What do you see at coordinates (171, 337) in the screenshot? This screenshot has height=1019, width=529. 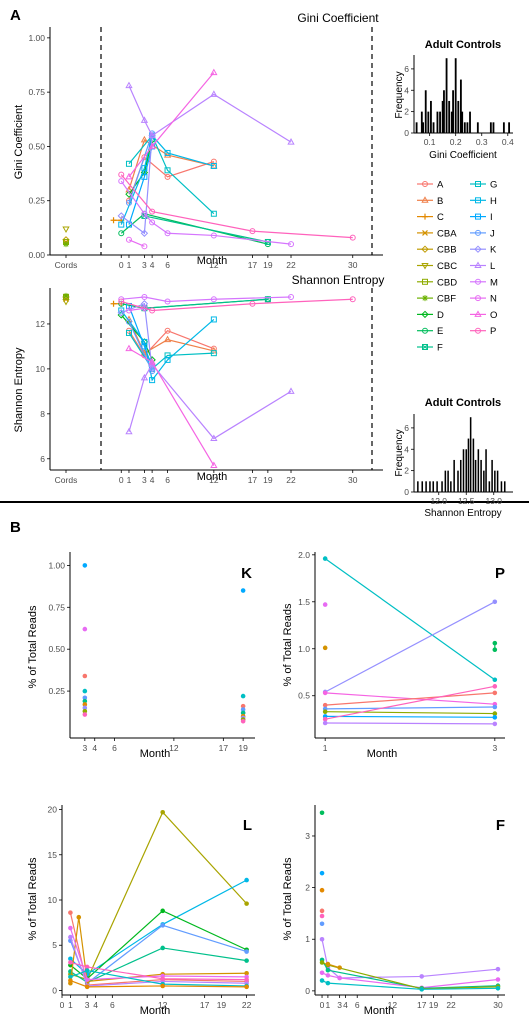 I see `shannon-series-b` at bounding box center [171, 337].